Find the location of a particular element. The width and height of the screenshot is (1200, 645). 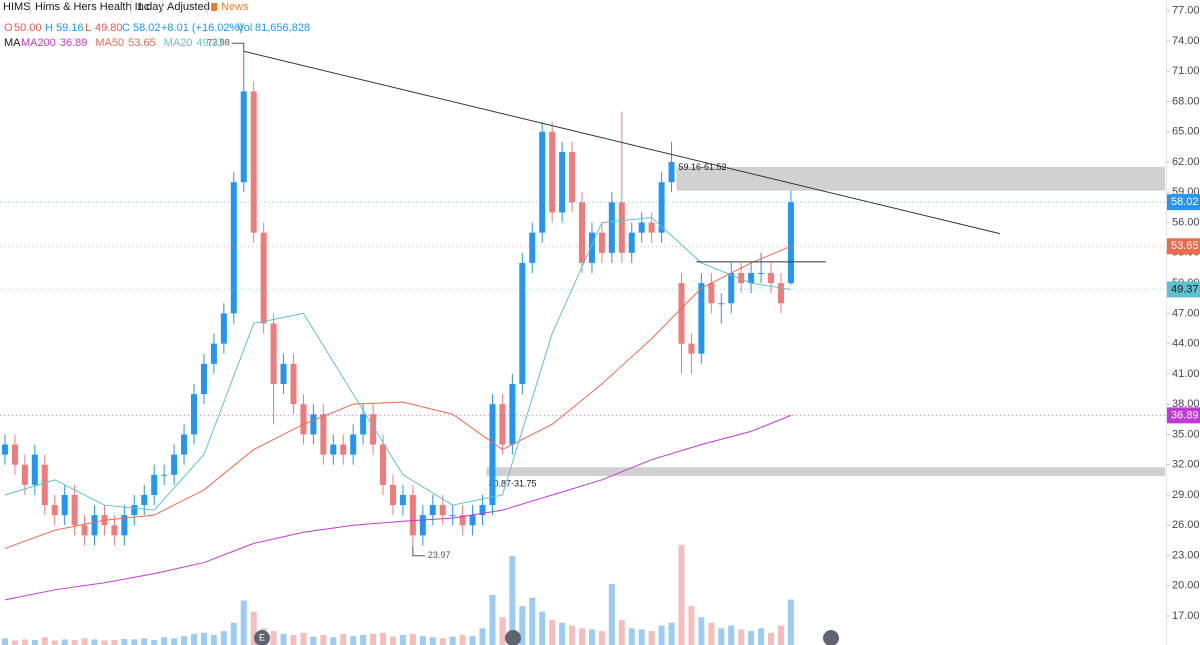

price-tag-label: 36.89 is located at coordinates (1185, 415).